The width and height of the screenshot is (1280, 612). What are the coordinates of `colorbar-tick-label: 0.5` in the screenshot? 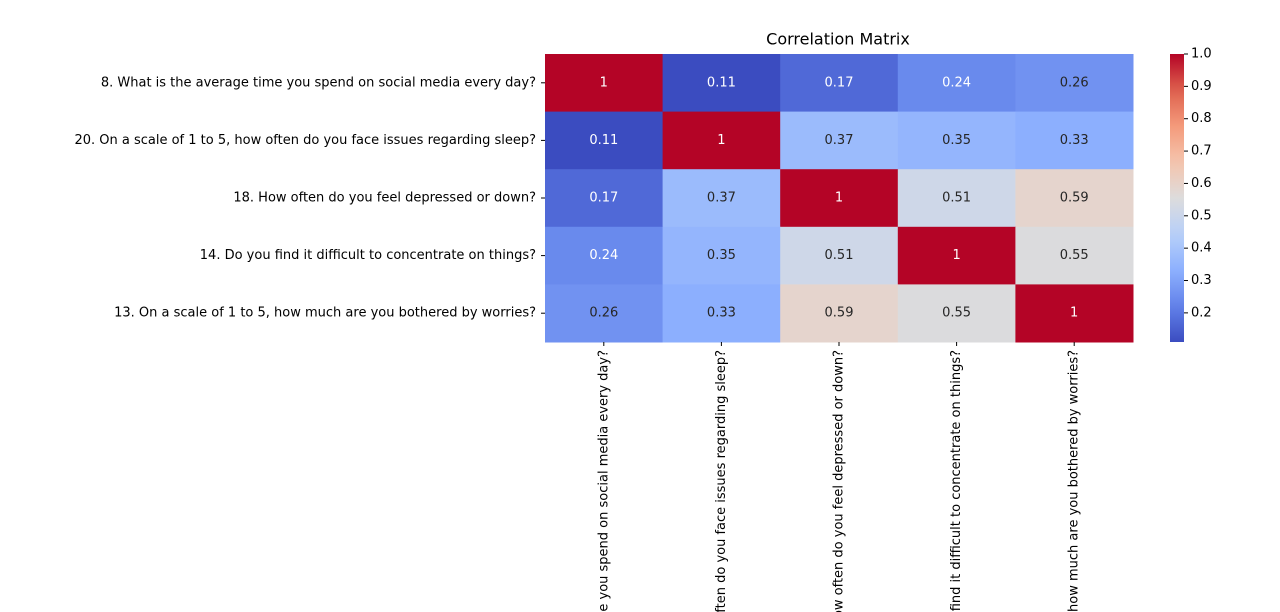 It's located at (1201, 215).